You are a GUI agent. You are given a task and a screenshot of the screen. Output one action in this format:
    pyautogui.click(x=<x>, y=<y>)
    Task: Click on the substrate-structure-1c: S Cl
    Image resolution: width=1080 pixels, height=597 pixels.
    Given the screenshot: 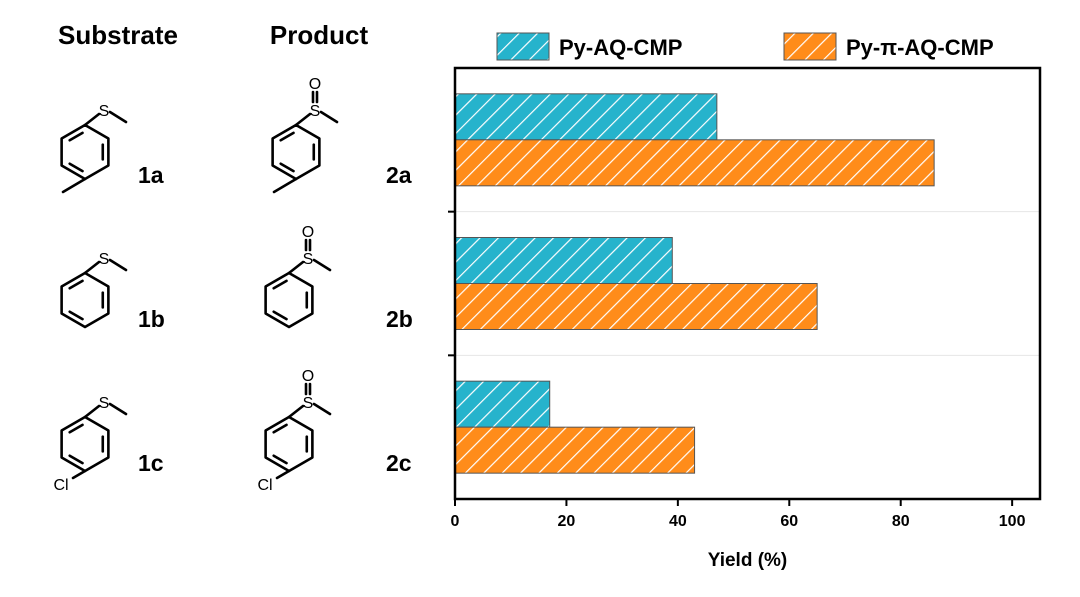 What is the action you would take?
    pyautogui.click(x=90, y=444)
    